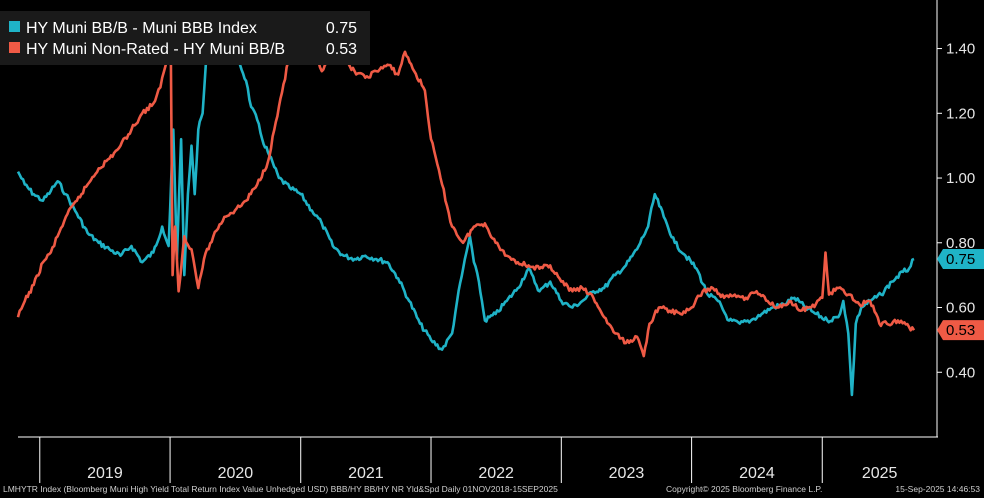  What do you see at coordinates (937, 489) in the screenshot?
I see `footer-timestamp: 15-Sep-2025 14:46:53` at bounding box center [937, 489].